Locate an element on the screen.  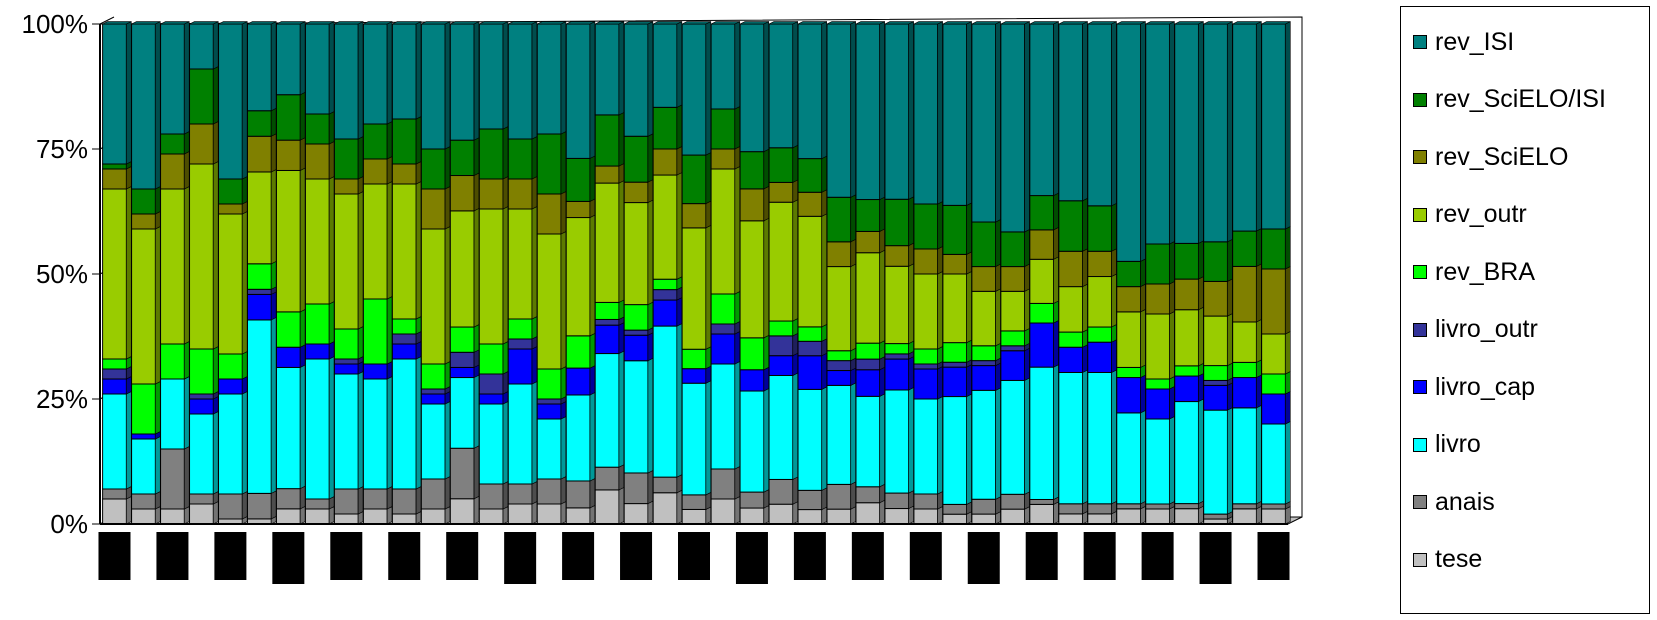
y-axis-ticks: 0% 25% 50% 75% 100% is located at coordinates (61, 274).